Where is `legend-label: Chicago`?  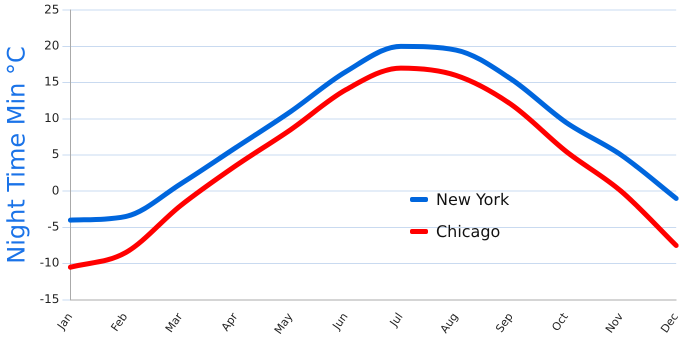 legend-label: Chicago is located at coordinates (468, 231).